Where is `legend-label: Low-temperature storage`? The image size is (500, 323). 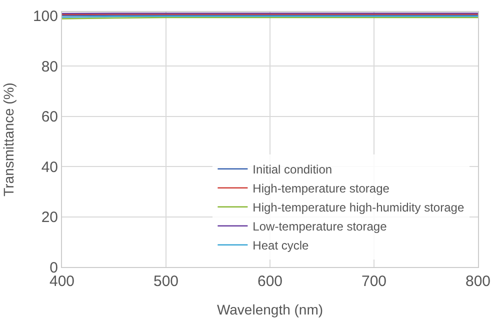
legend-label: Low-temperature storage is located at coordinates (320, 227).